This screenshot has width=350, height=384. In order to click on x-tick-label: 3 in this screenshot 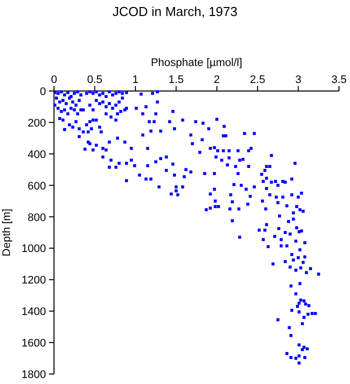, I will do `click(298, 80)`.